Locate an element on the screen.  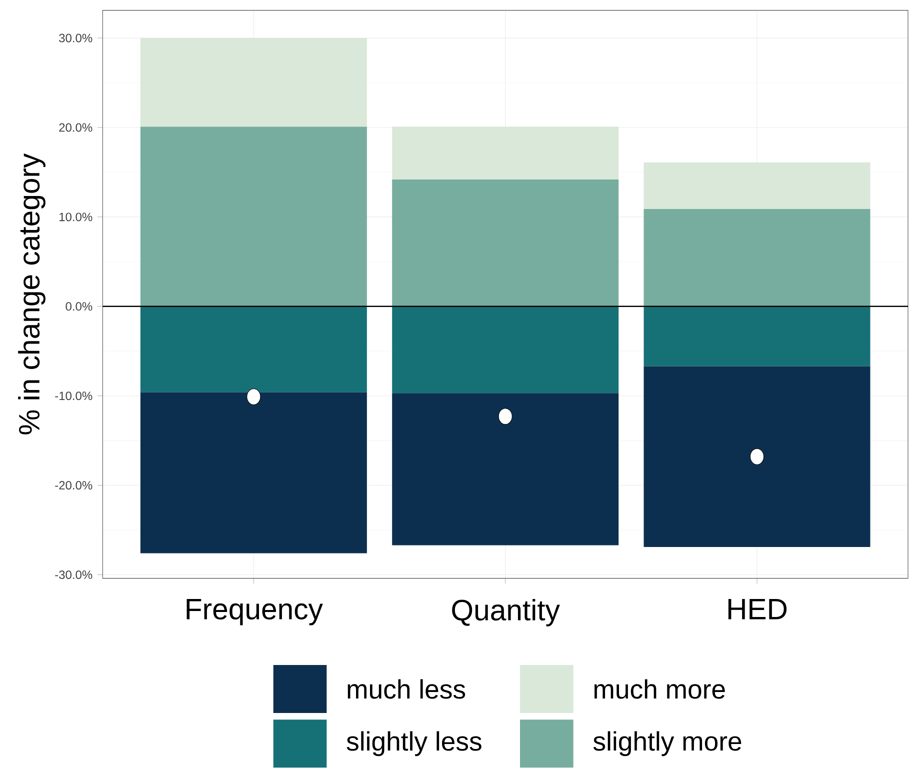
x-tick-label: Quantity is located at coordinates (506, 612).